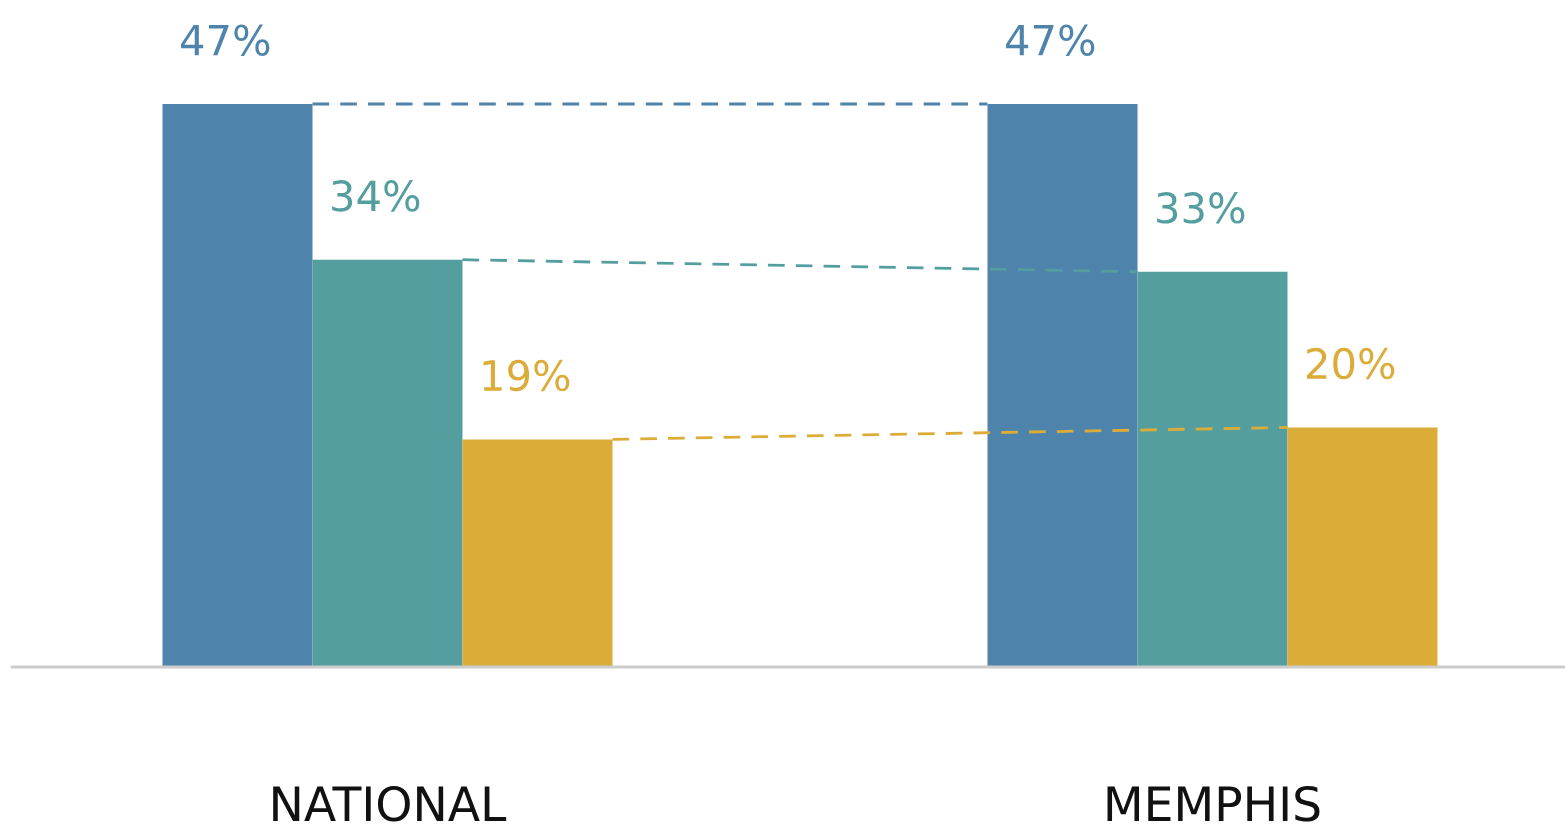  I want to click on x-tick-label: MEMPHIS, so click(1213, 803).